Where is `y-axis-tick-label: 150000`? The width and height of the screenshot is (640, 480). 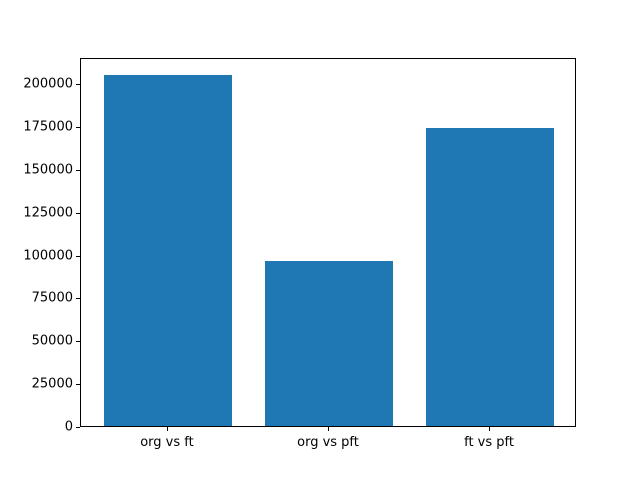 y-axis-tick-label: 150000 is located at coordinates (48, 170).